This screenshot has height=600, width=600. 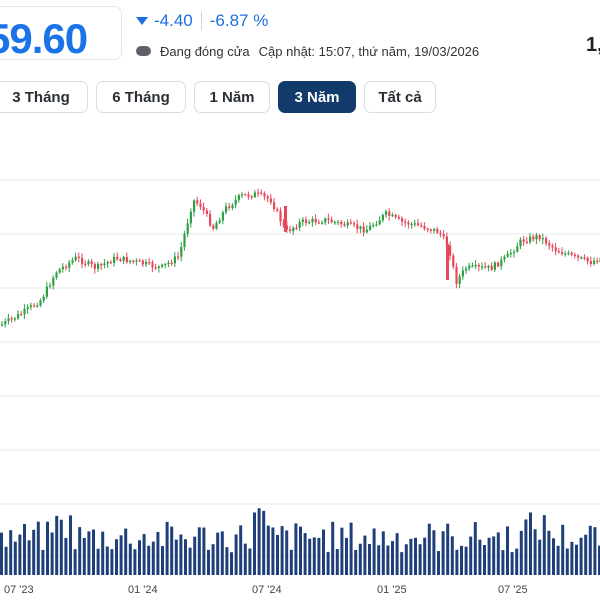 I want to click on tab-3-years: 3 Năm, so click(x=317, y=97).